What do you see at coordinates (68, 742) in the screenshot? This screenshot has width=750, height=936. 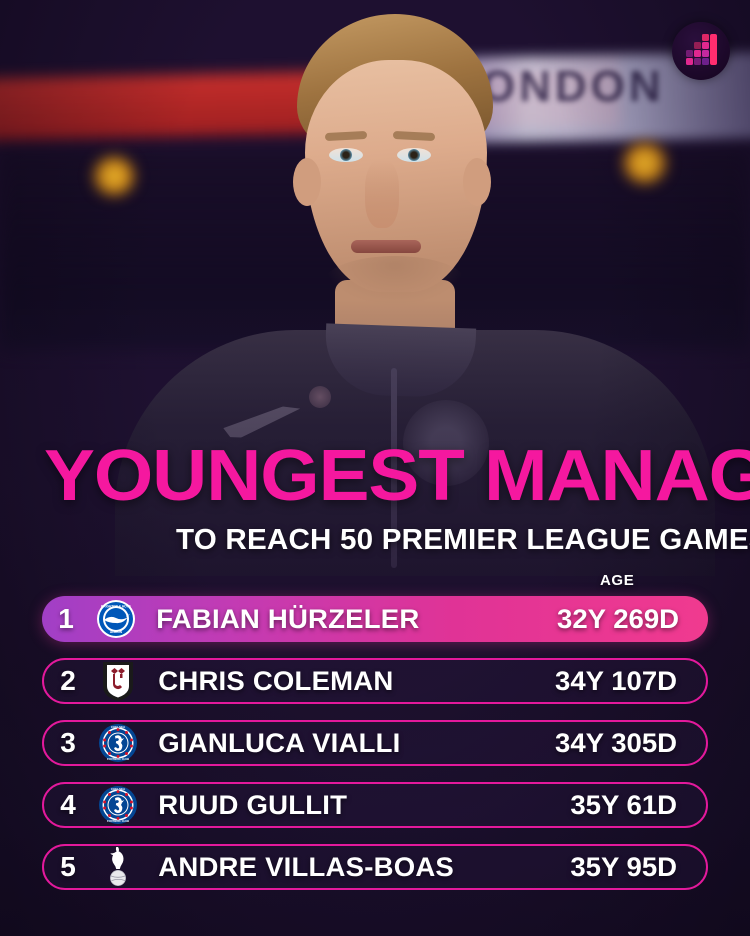 I see `rank-number: 3` at bounding box center [68, 742].